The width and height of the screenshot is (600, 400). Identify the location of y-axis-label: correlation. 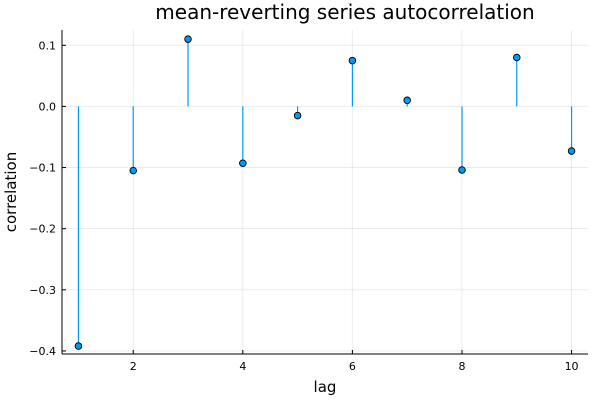
(11, 192).